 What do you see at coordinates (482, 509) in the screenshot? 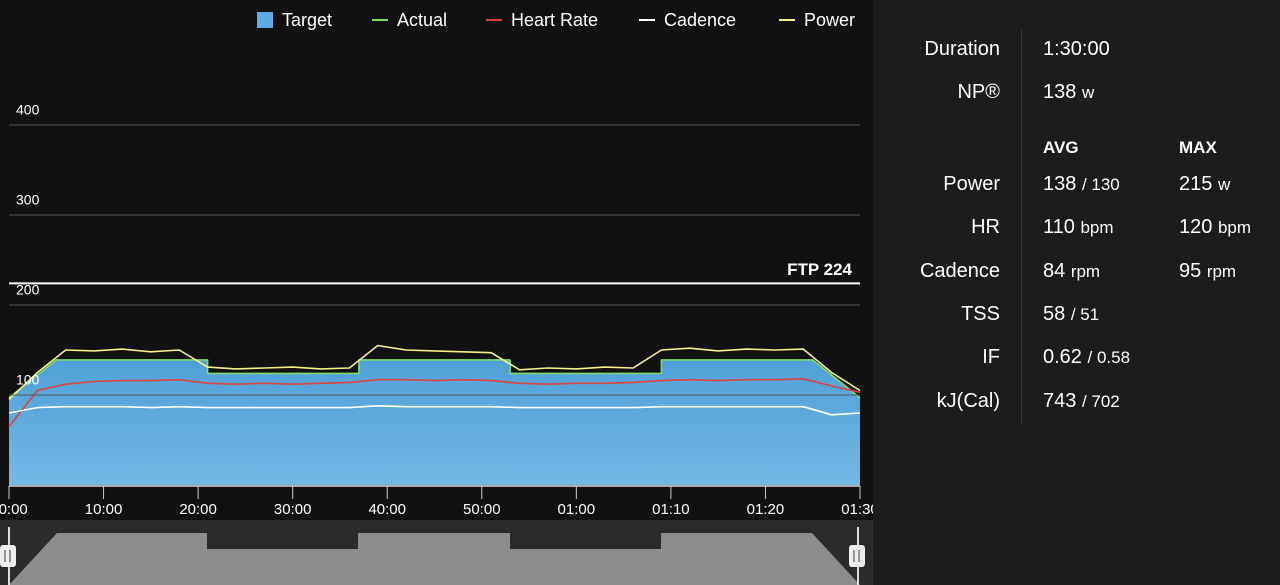
I see `x-tick-label: 50:00` at bounding box center [482, 509].